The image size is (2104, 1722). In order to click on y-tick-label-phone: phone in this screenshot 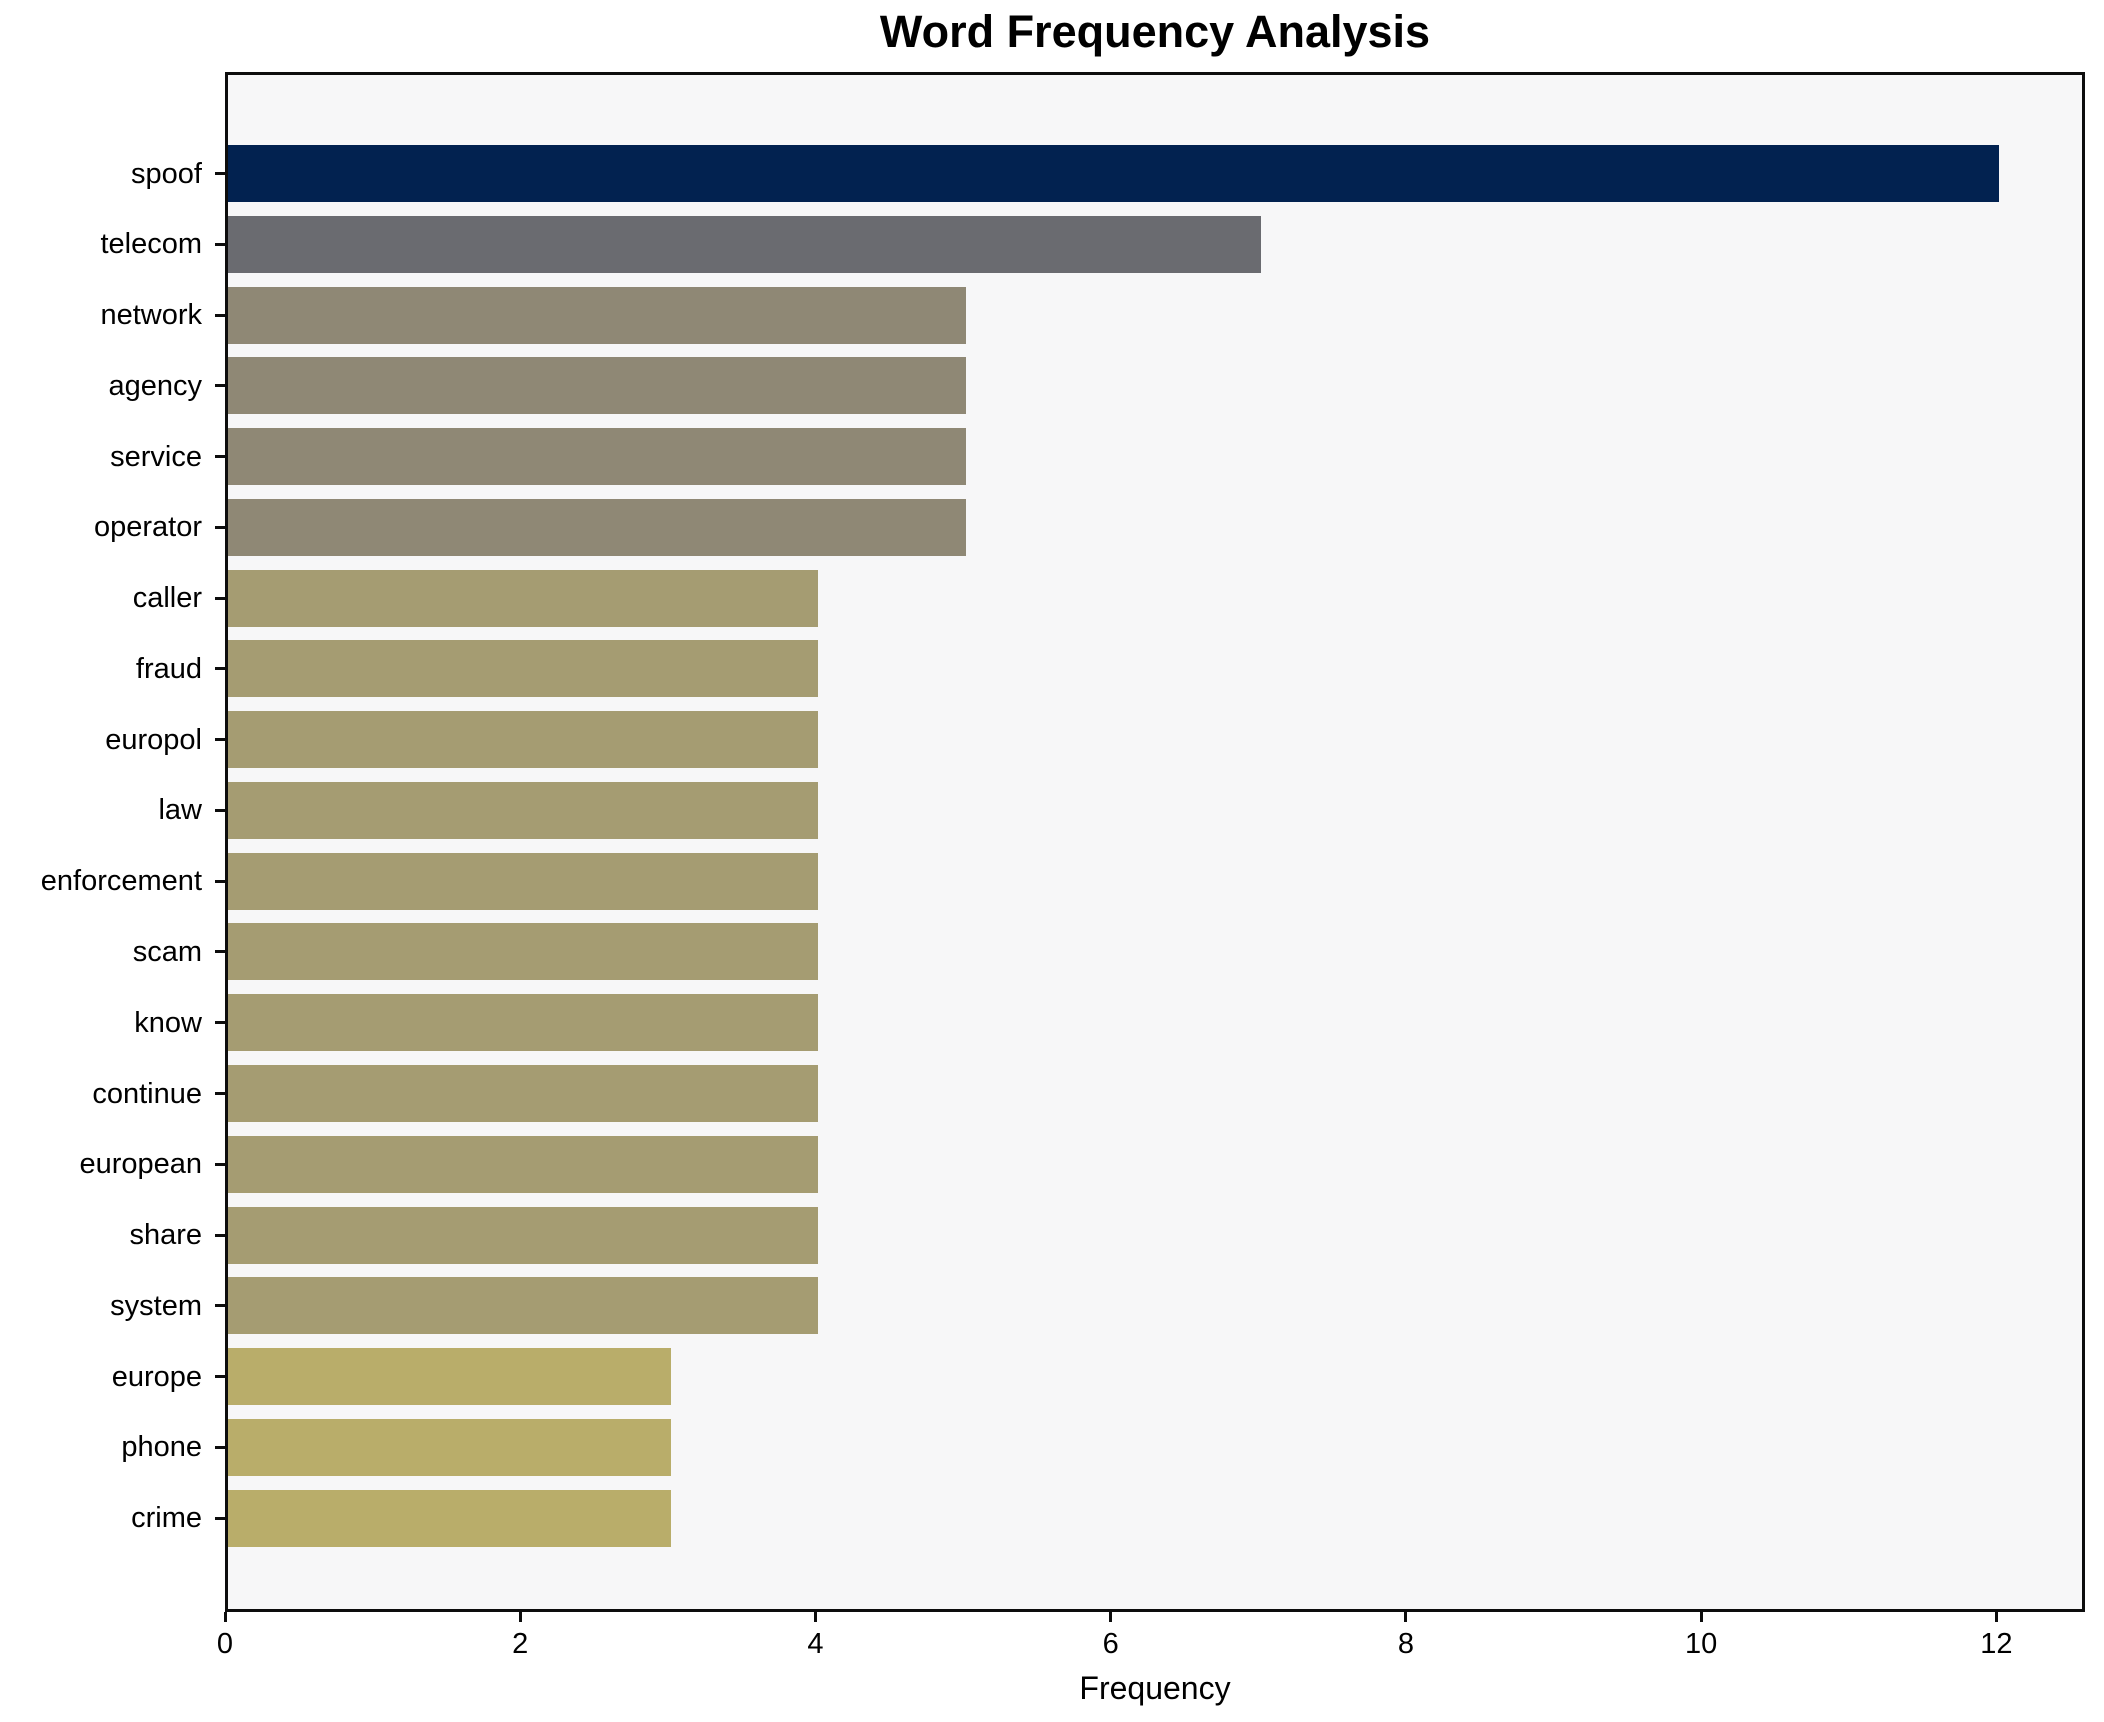, I will do `click(161, 1447)`.